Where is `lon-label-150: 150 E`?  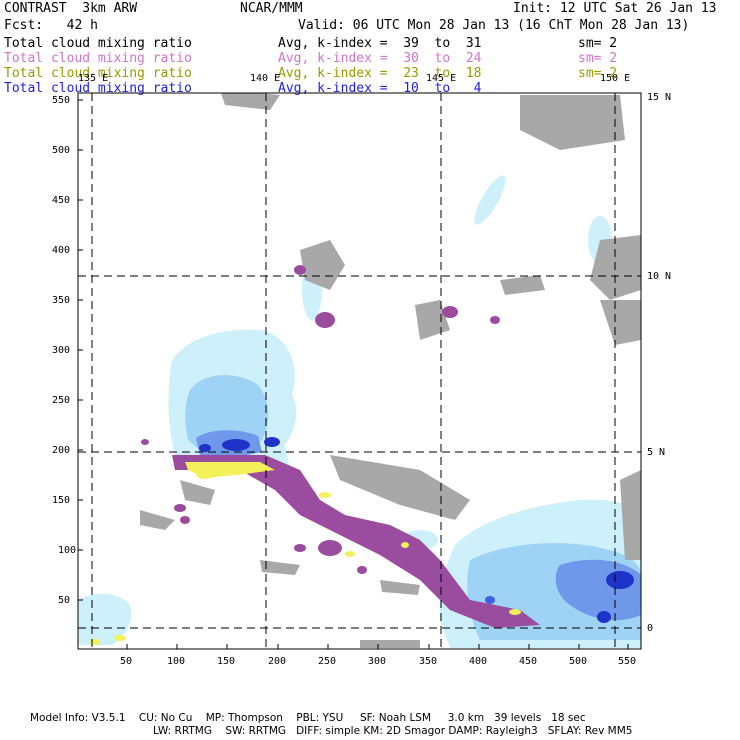 lon-label-150: 150 E is located at coordinates (615, 78).